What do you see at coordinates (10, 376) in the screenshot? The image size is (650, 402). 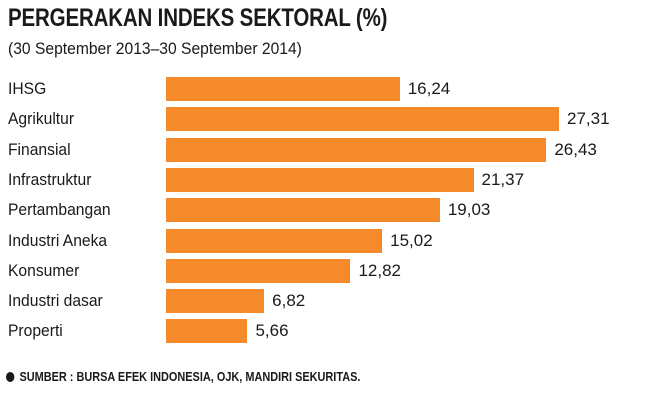 I see `bullet-icon` at bounding box center [10, 376].